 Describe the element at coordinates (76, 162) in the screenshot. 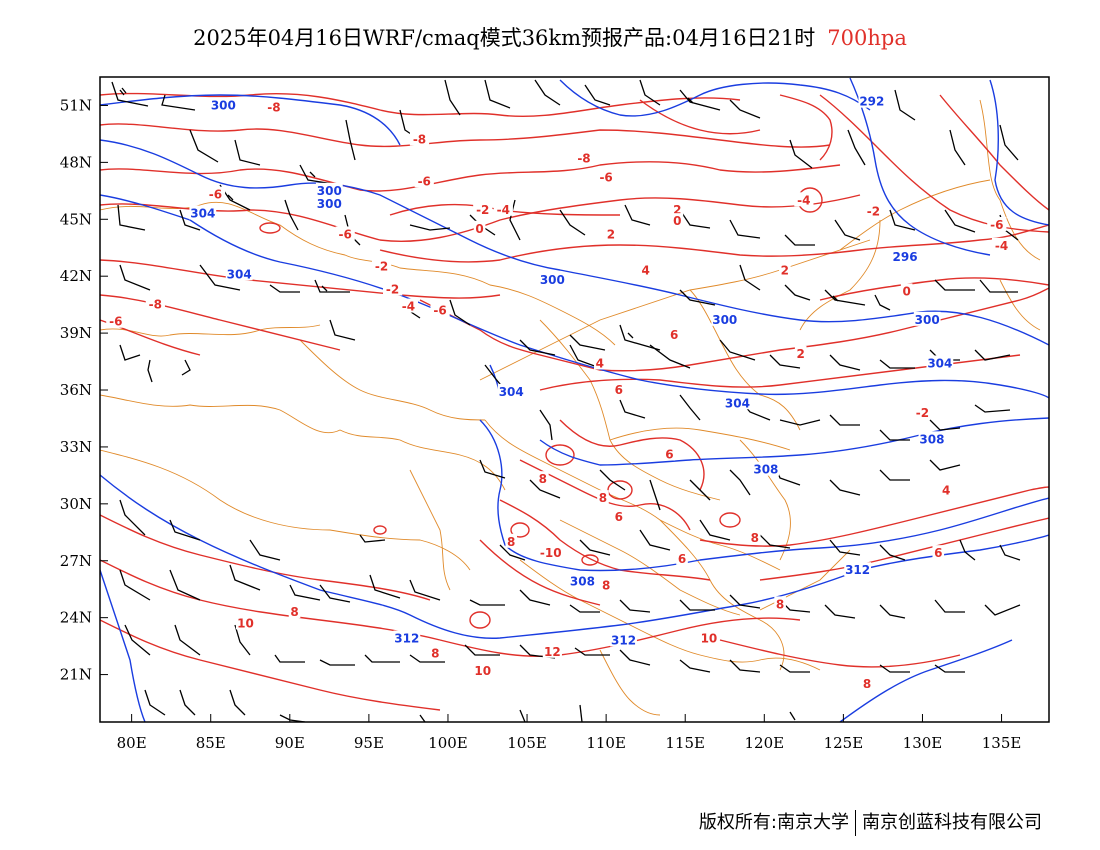

I see `lat-tick-label: 48N` at that location.